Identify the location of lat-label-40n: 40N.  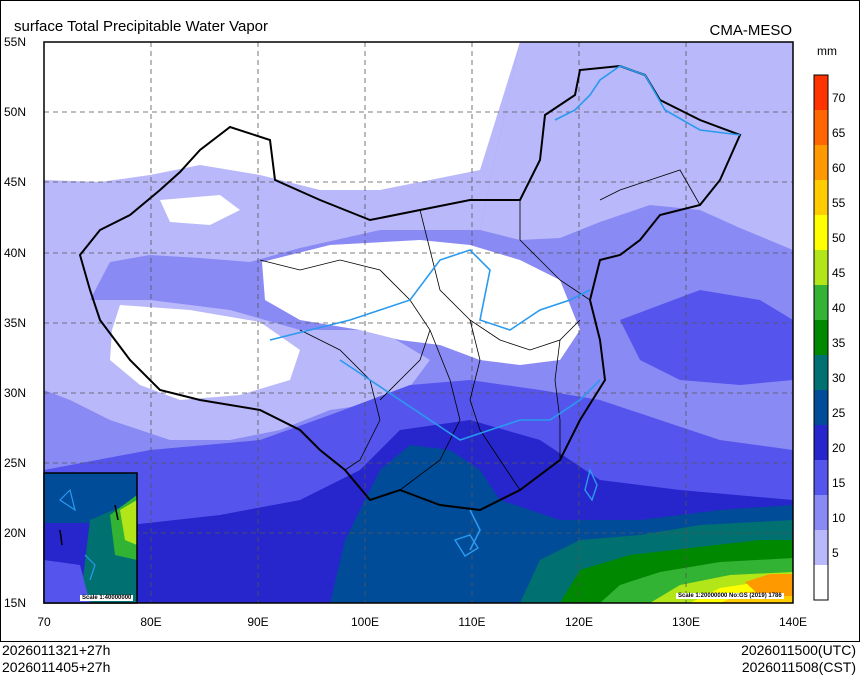
(15, 253).